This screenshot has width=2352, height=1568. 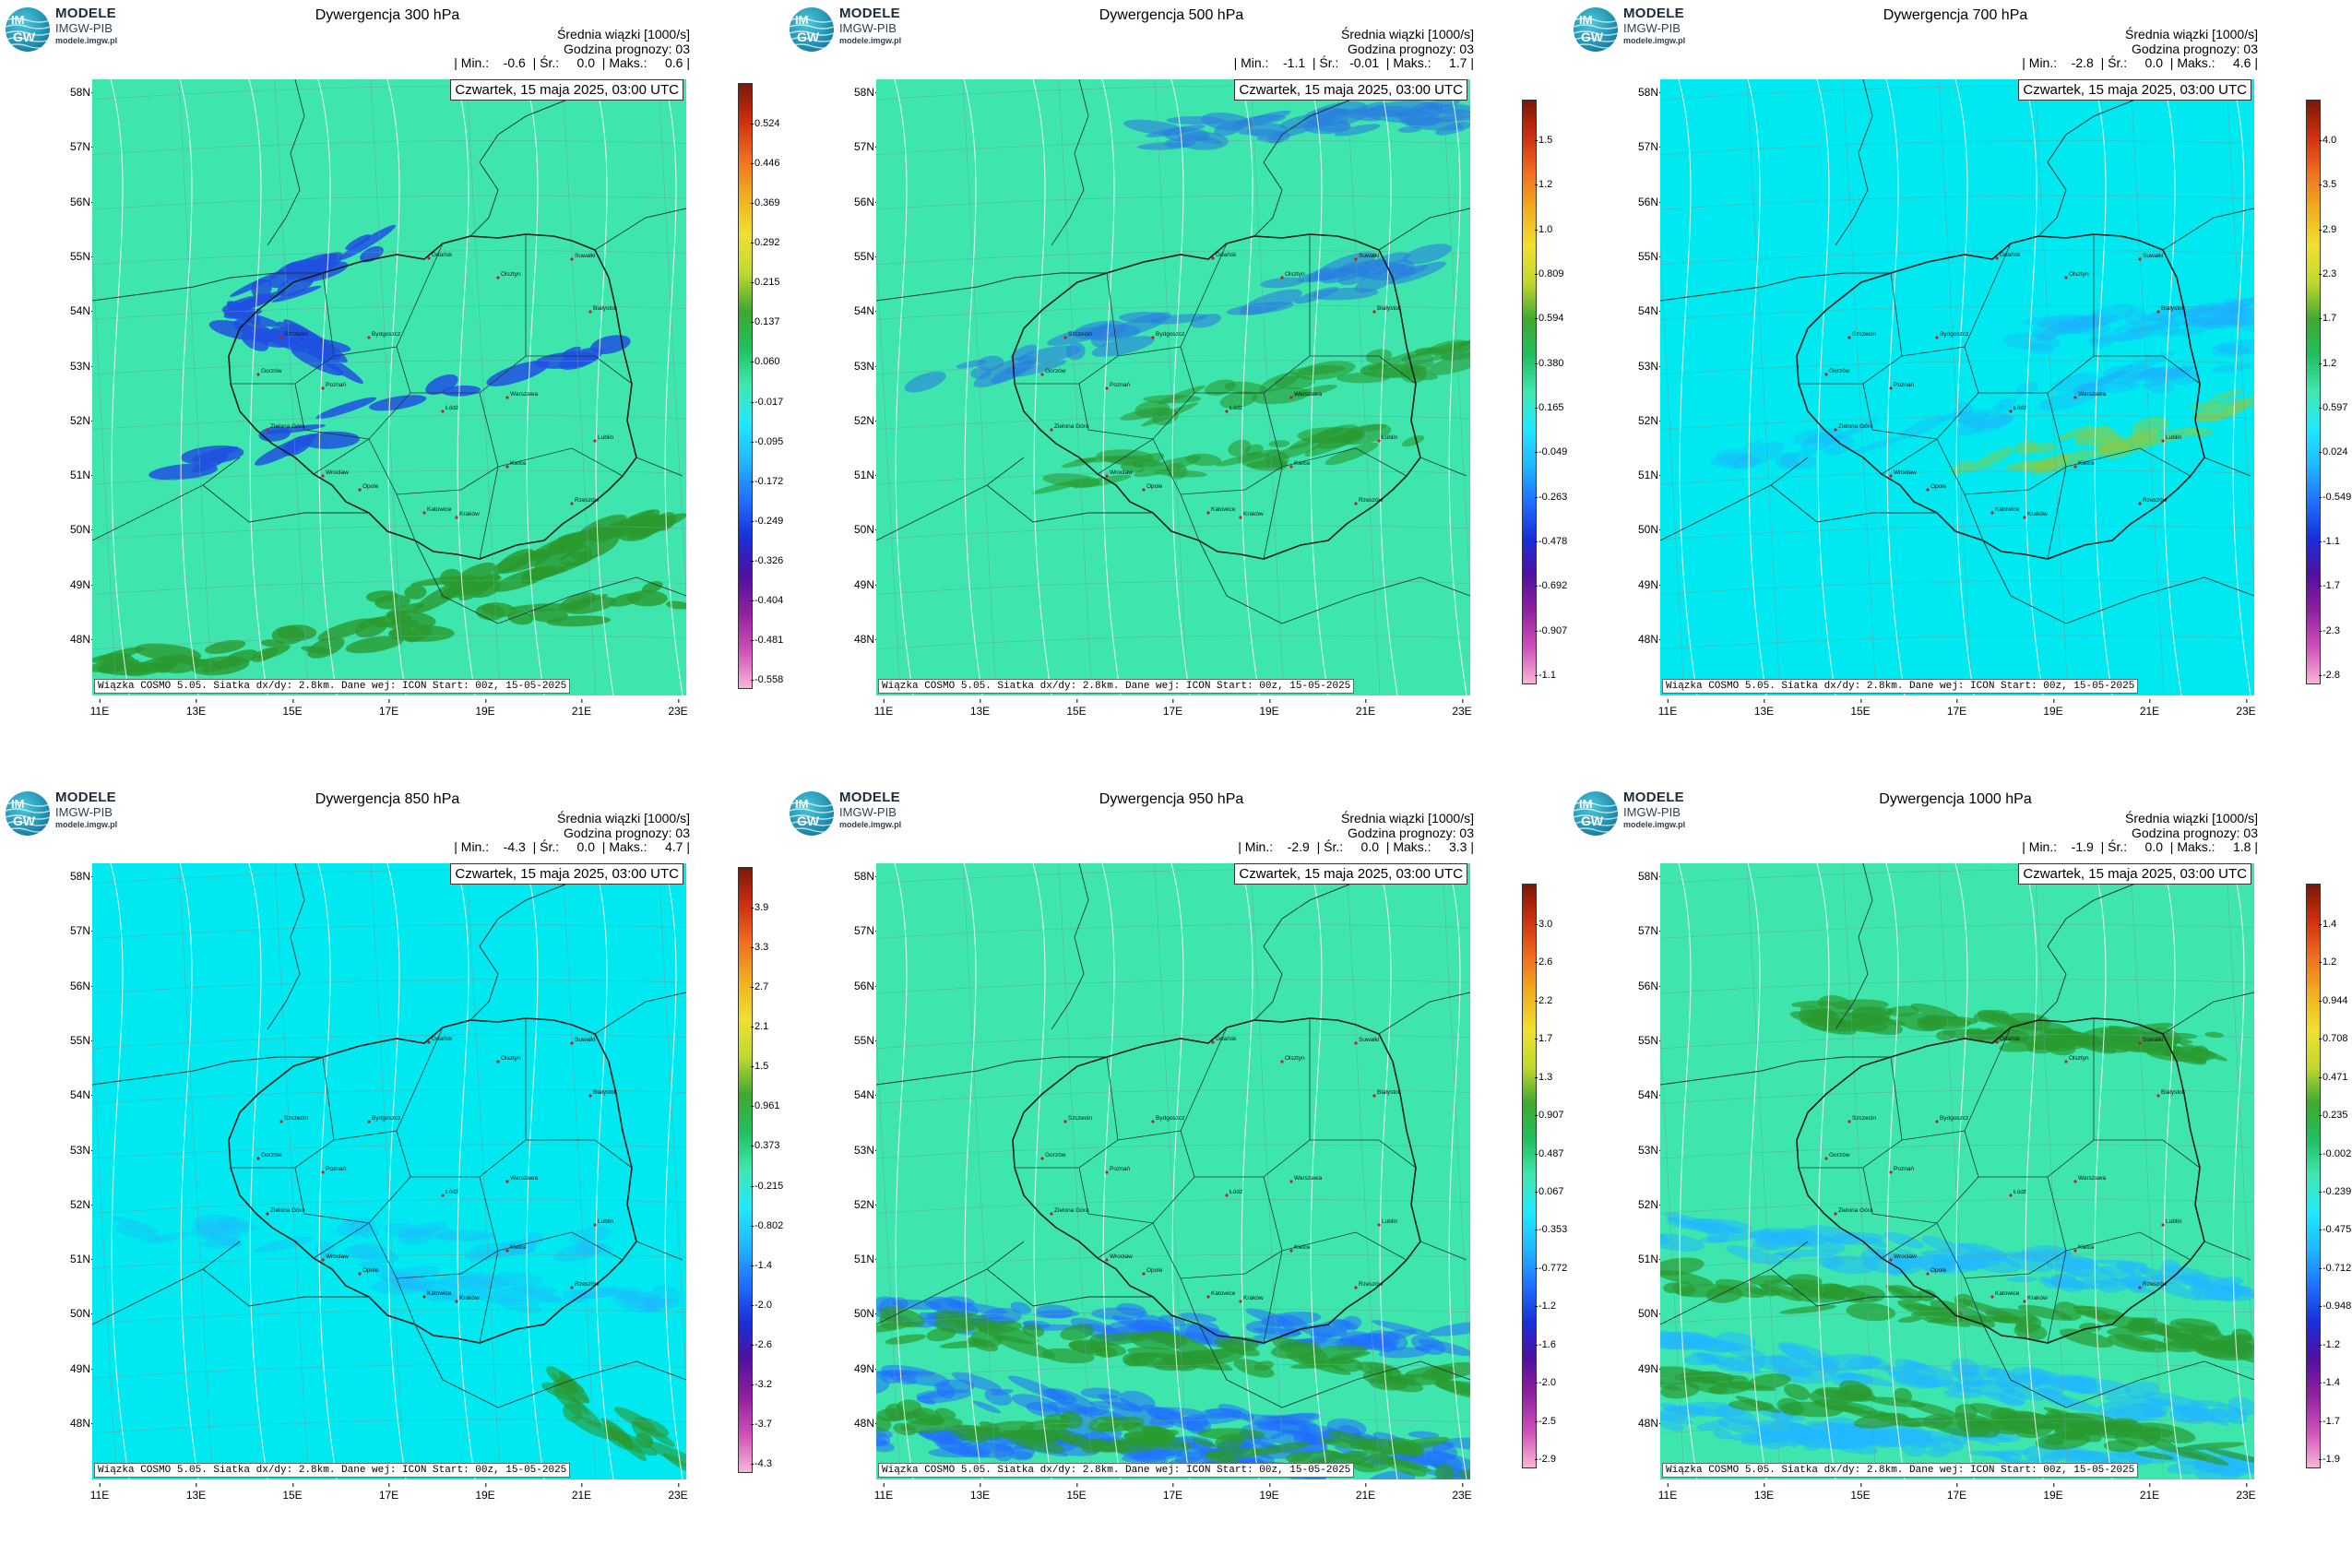 What do you see at coordinates (1551, 497) in the screenshot?
I see `colorbar-tick-label: -0.263` at bounding box center [1551, 497].